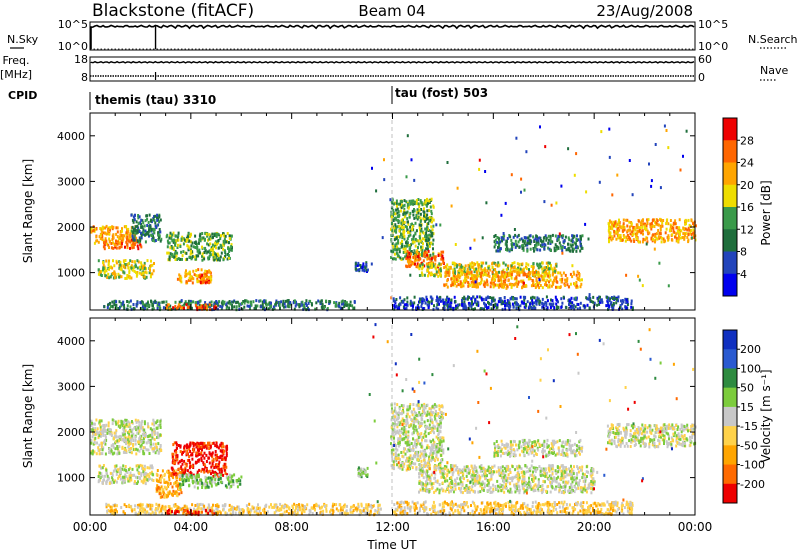 The image size is (800, 554). What do you see at coordinates (701, 77) in the screenshot?
I see `freq-right-tick-bottom: 0` at bounding box center [701, 77].